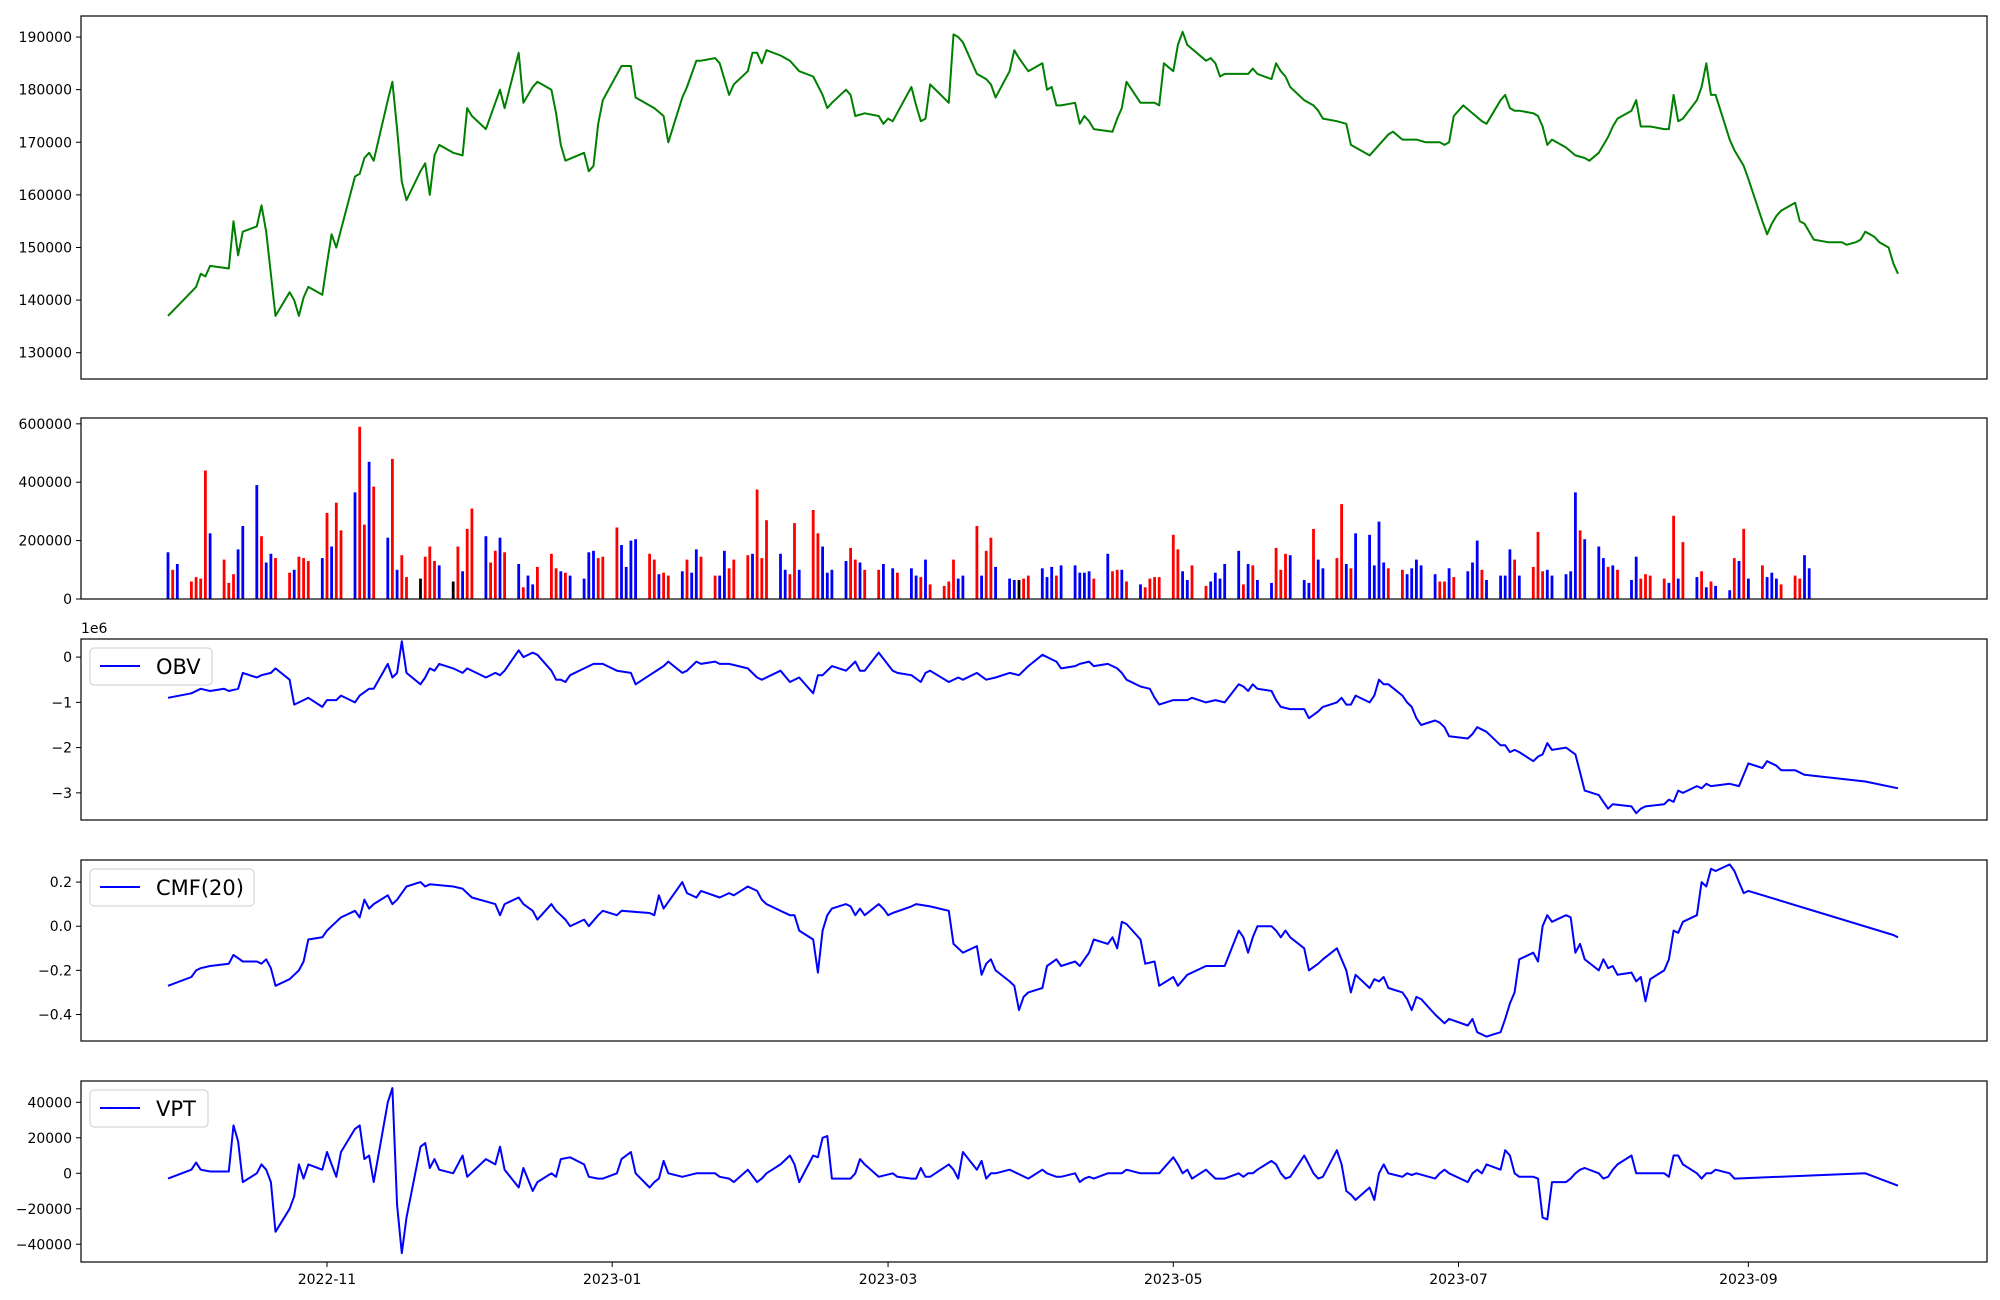  What do you see at coordinates (988, 513) in the screenshot?
I see `volume-bar-layer` at bounding box center [988, 513].